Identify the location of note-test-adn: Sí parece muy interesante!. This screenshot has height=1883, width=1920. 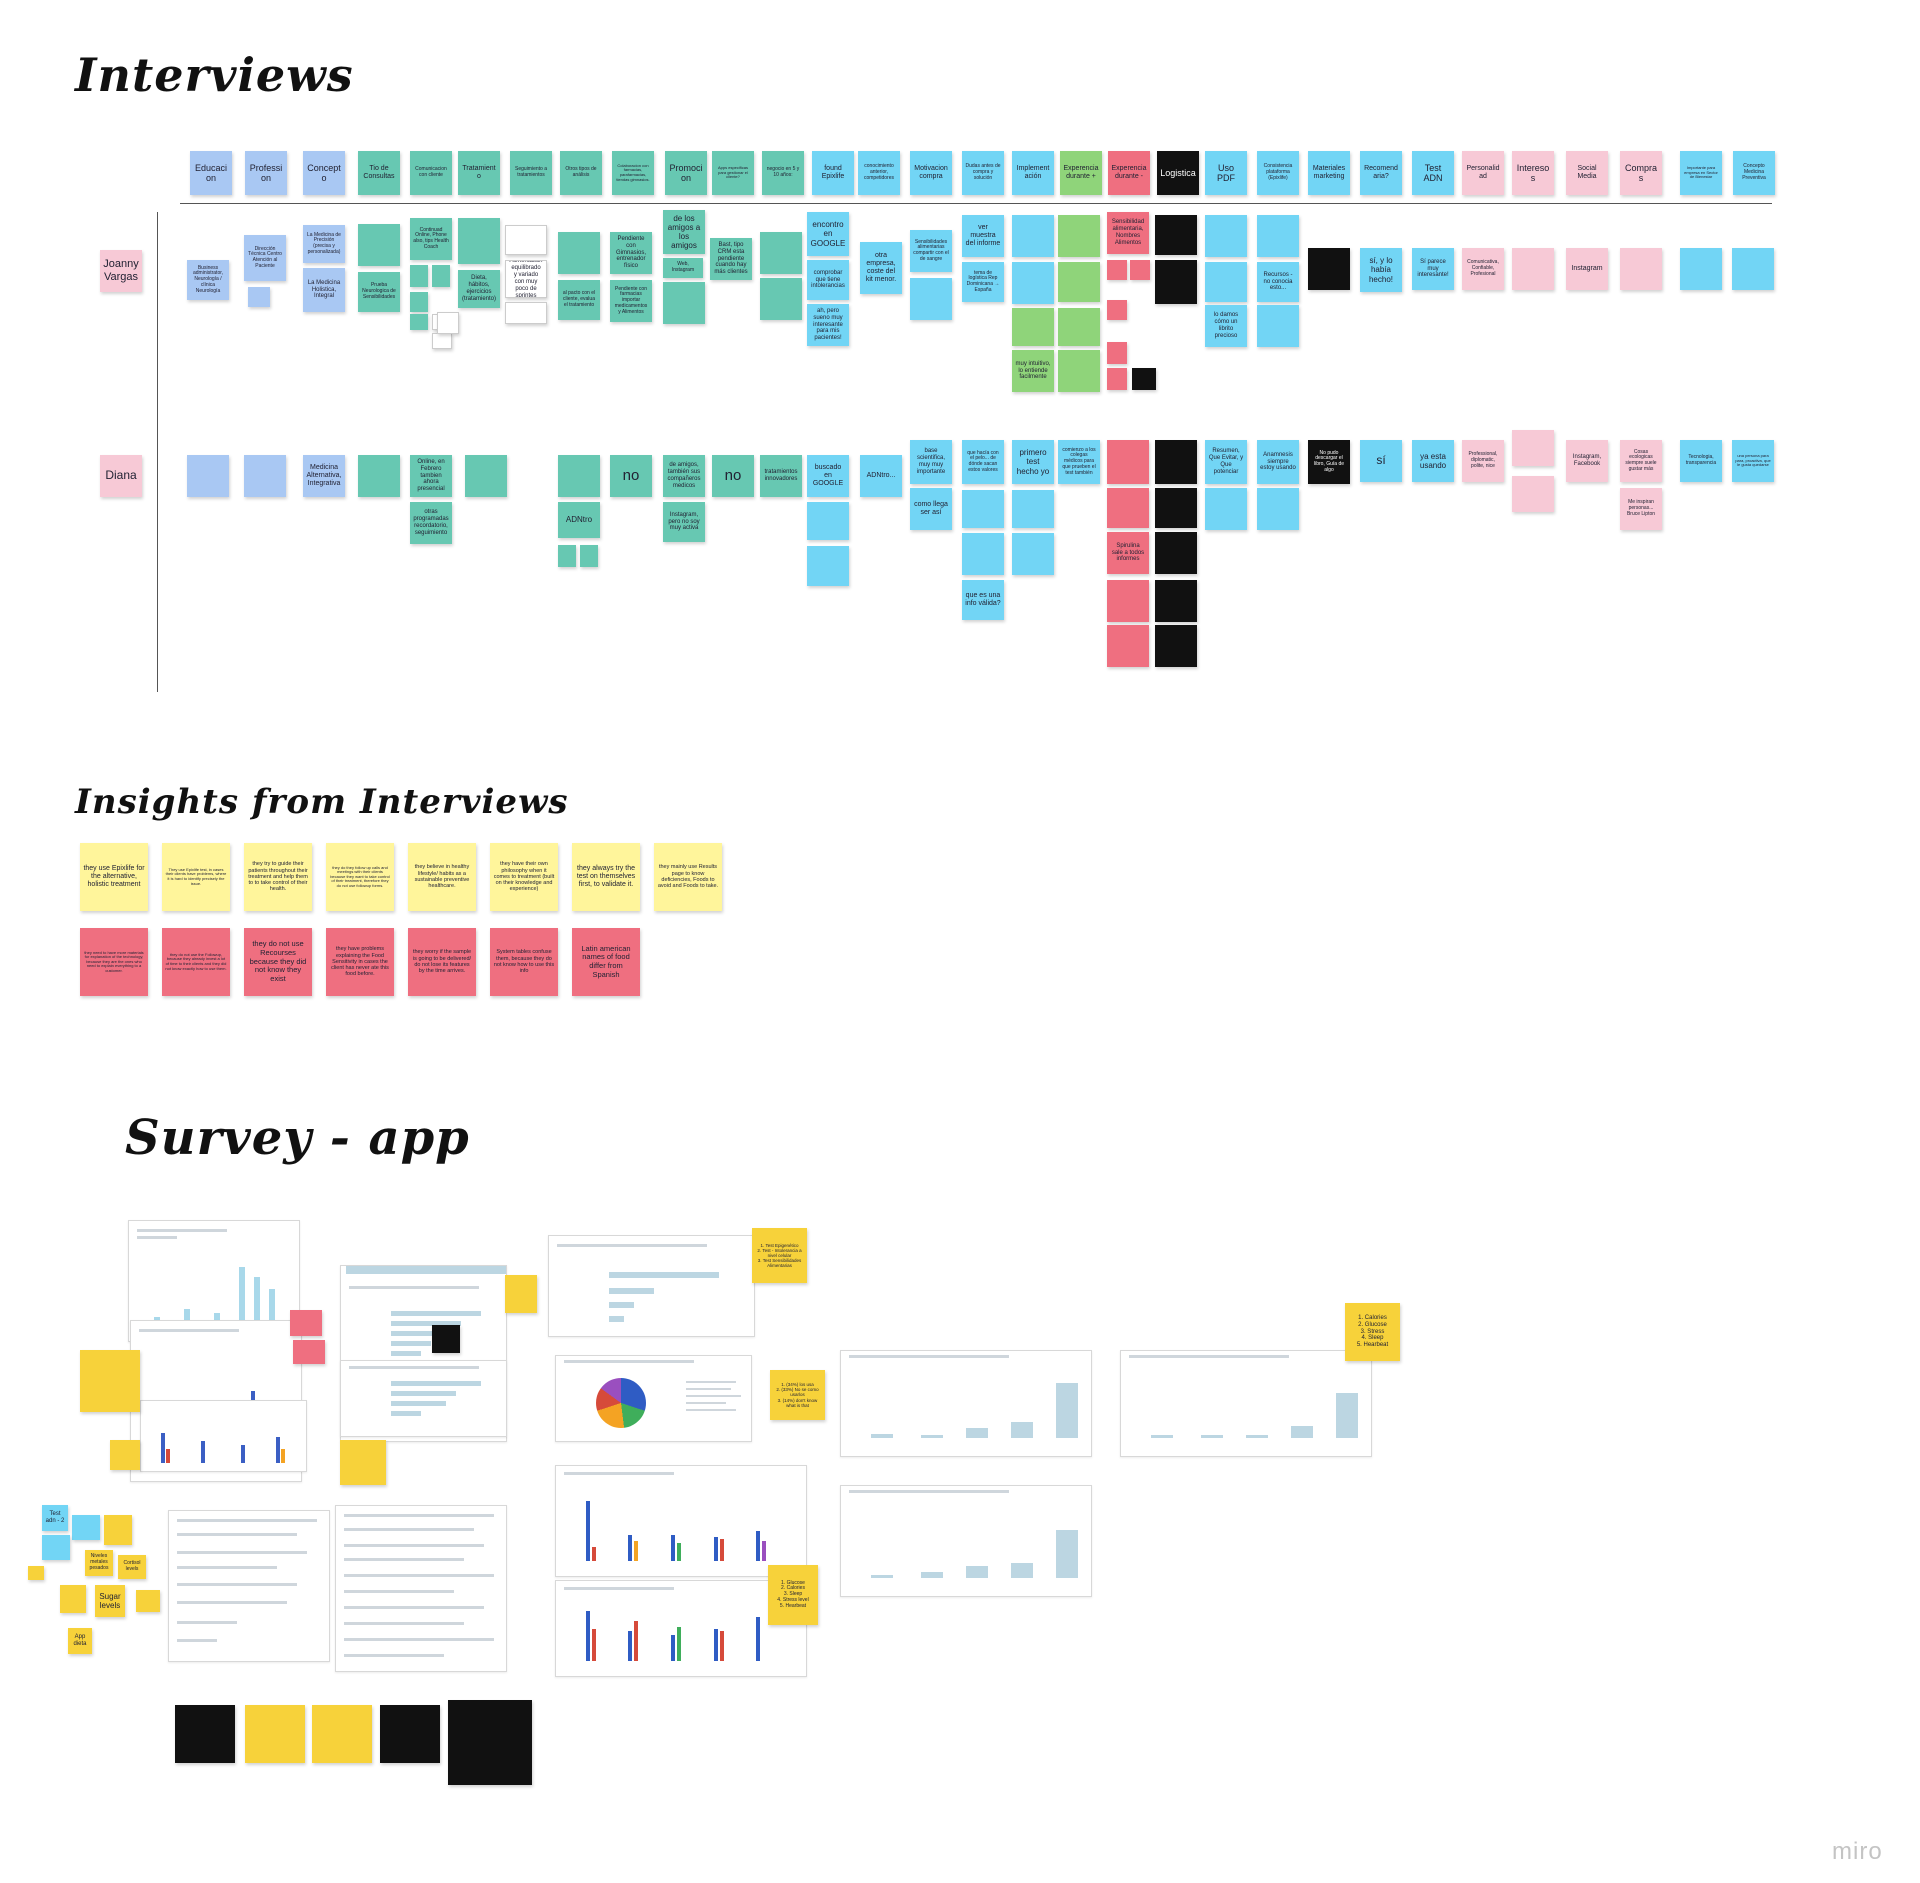
(1433, 269).